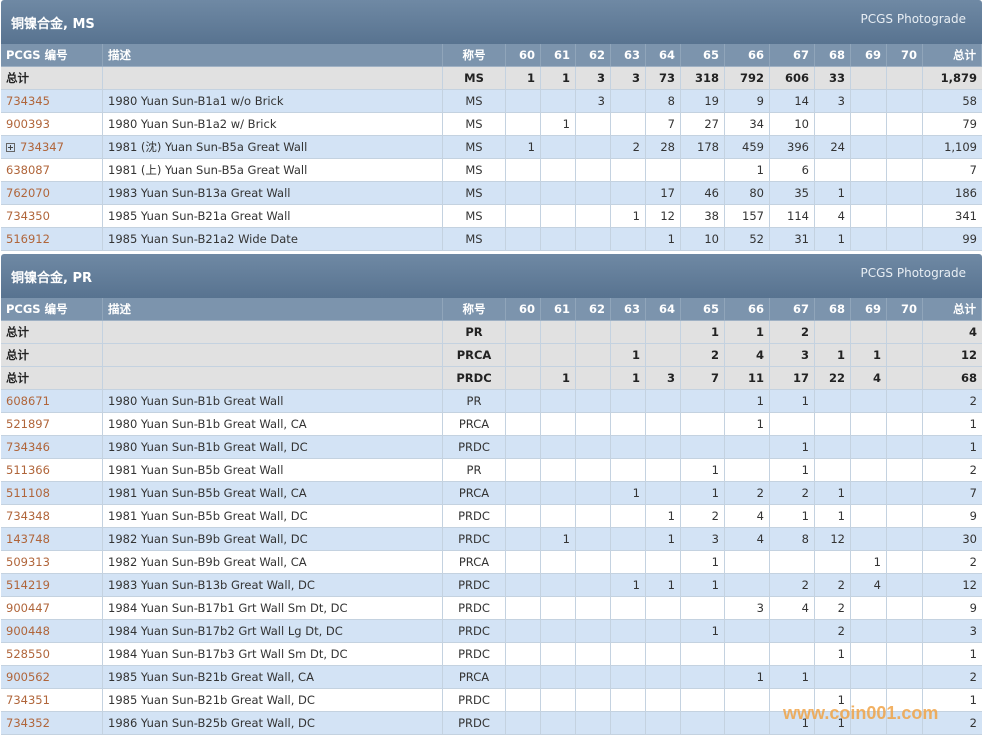  Describe the element at coordinates (28, 170) in the screenshot. I see `pcgs-number: 638087` at that location.